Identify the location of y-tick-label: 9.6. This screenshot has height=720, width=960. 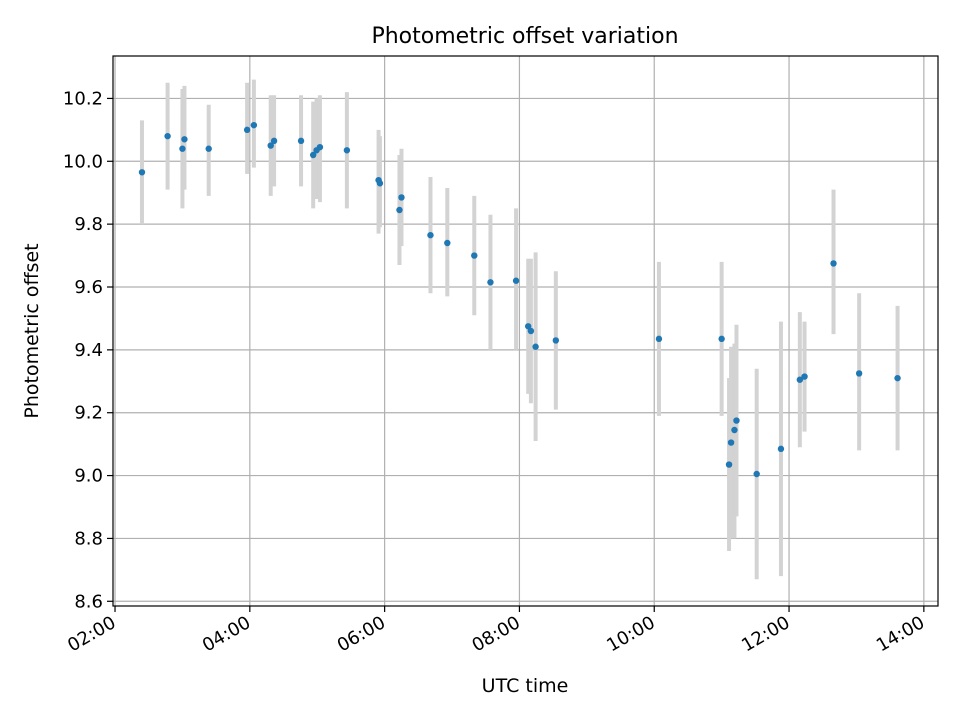
(88, 287).